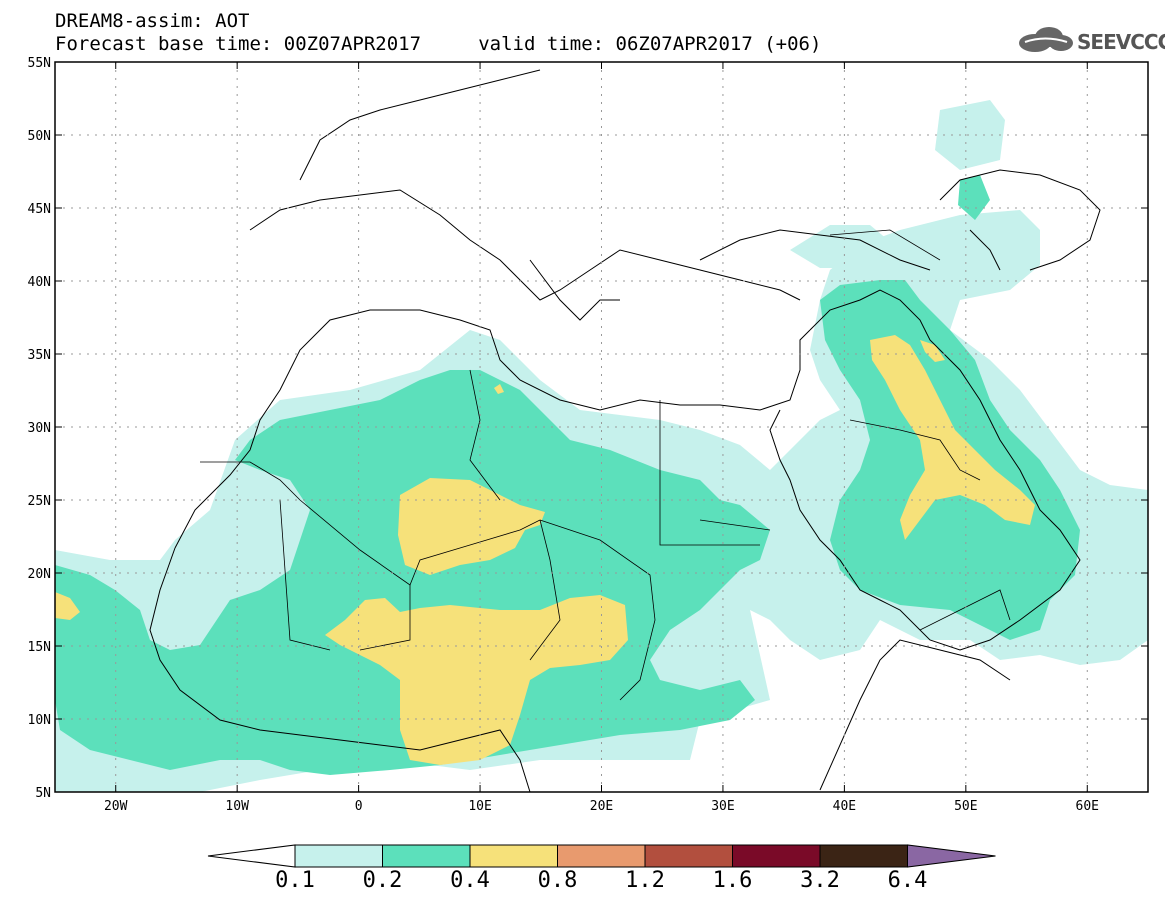 Image resolution: width=1165 pixels, height=905 pixels. Describe the element at coordinates (295, 880) in the screenshot. I see `colorbar-label: 0.1` at that location.